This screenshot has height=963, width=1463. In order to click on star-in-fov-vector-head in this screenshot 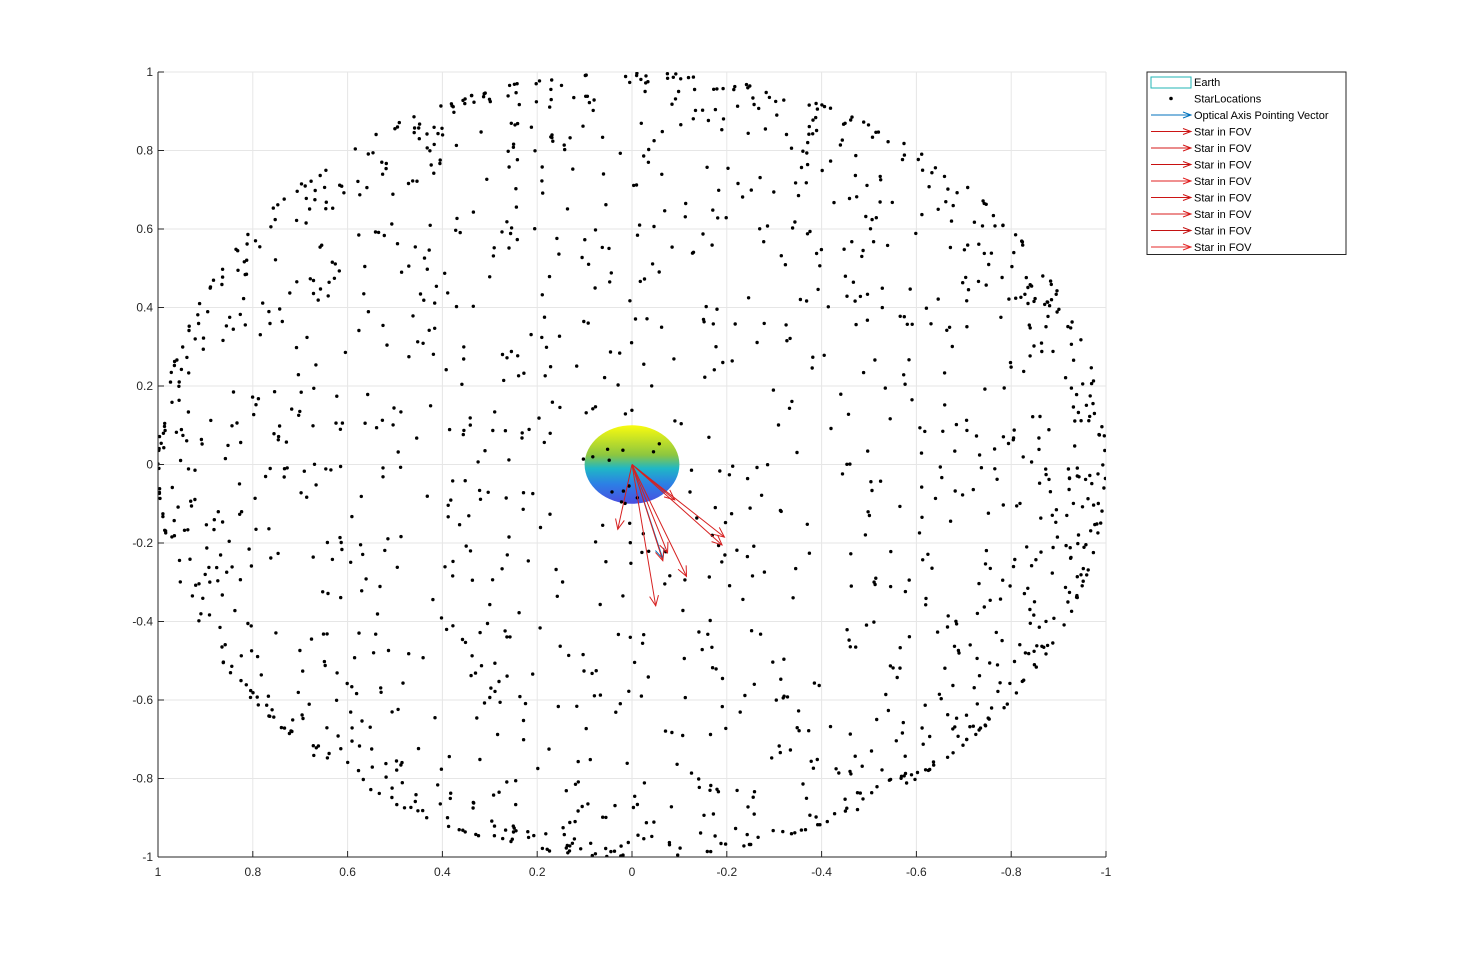, I will do `click(682, 571)`.